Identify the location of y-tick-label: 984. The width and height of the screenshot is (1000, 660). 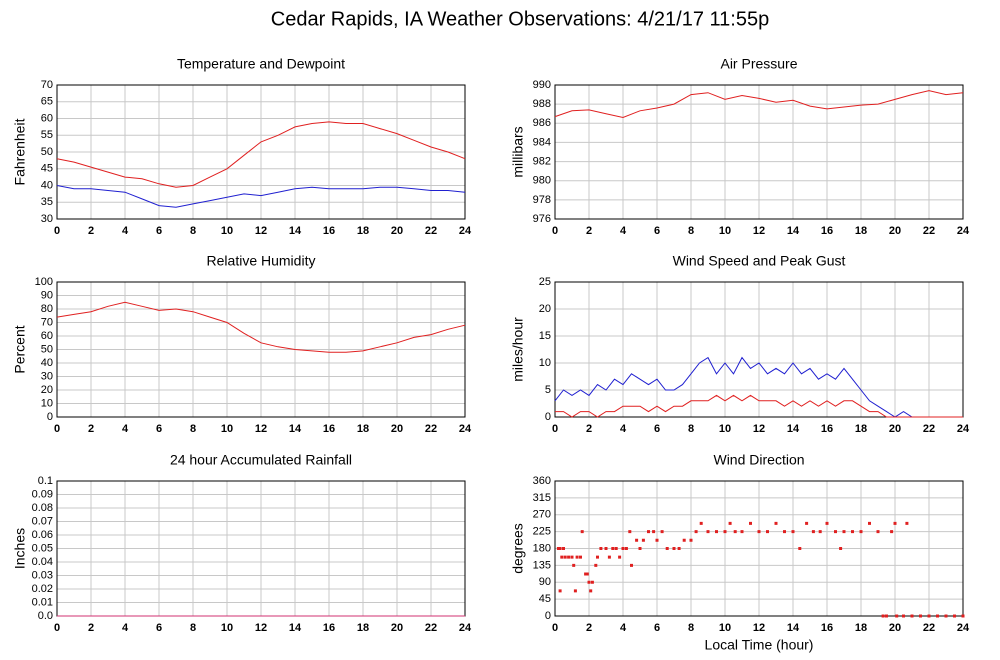
(542, 142).